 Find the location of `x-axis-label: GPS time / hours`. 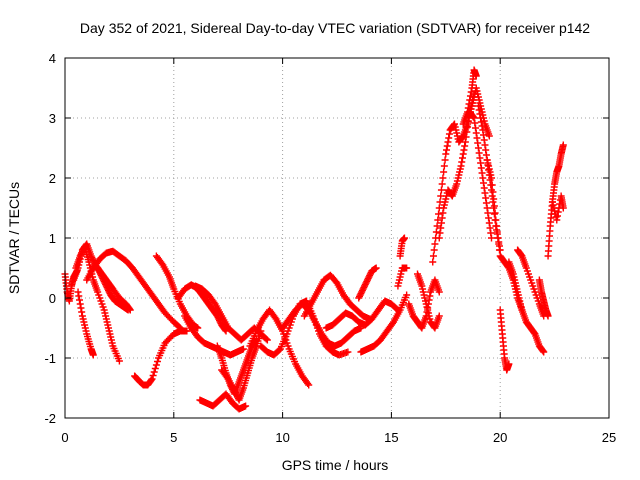

x-axis-label: GPS time / hours is located at coordinates (335, 465).